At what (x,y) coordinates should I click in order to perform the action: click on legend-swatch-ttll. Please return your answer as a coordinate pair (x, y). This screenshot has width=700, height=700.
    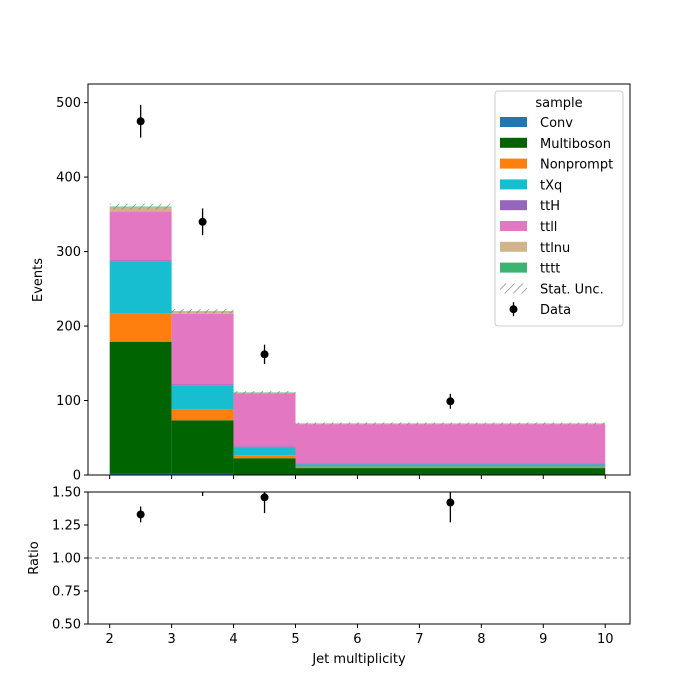
    Looking at the image, I should click on (513, 226).